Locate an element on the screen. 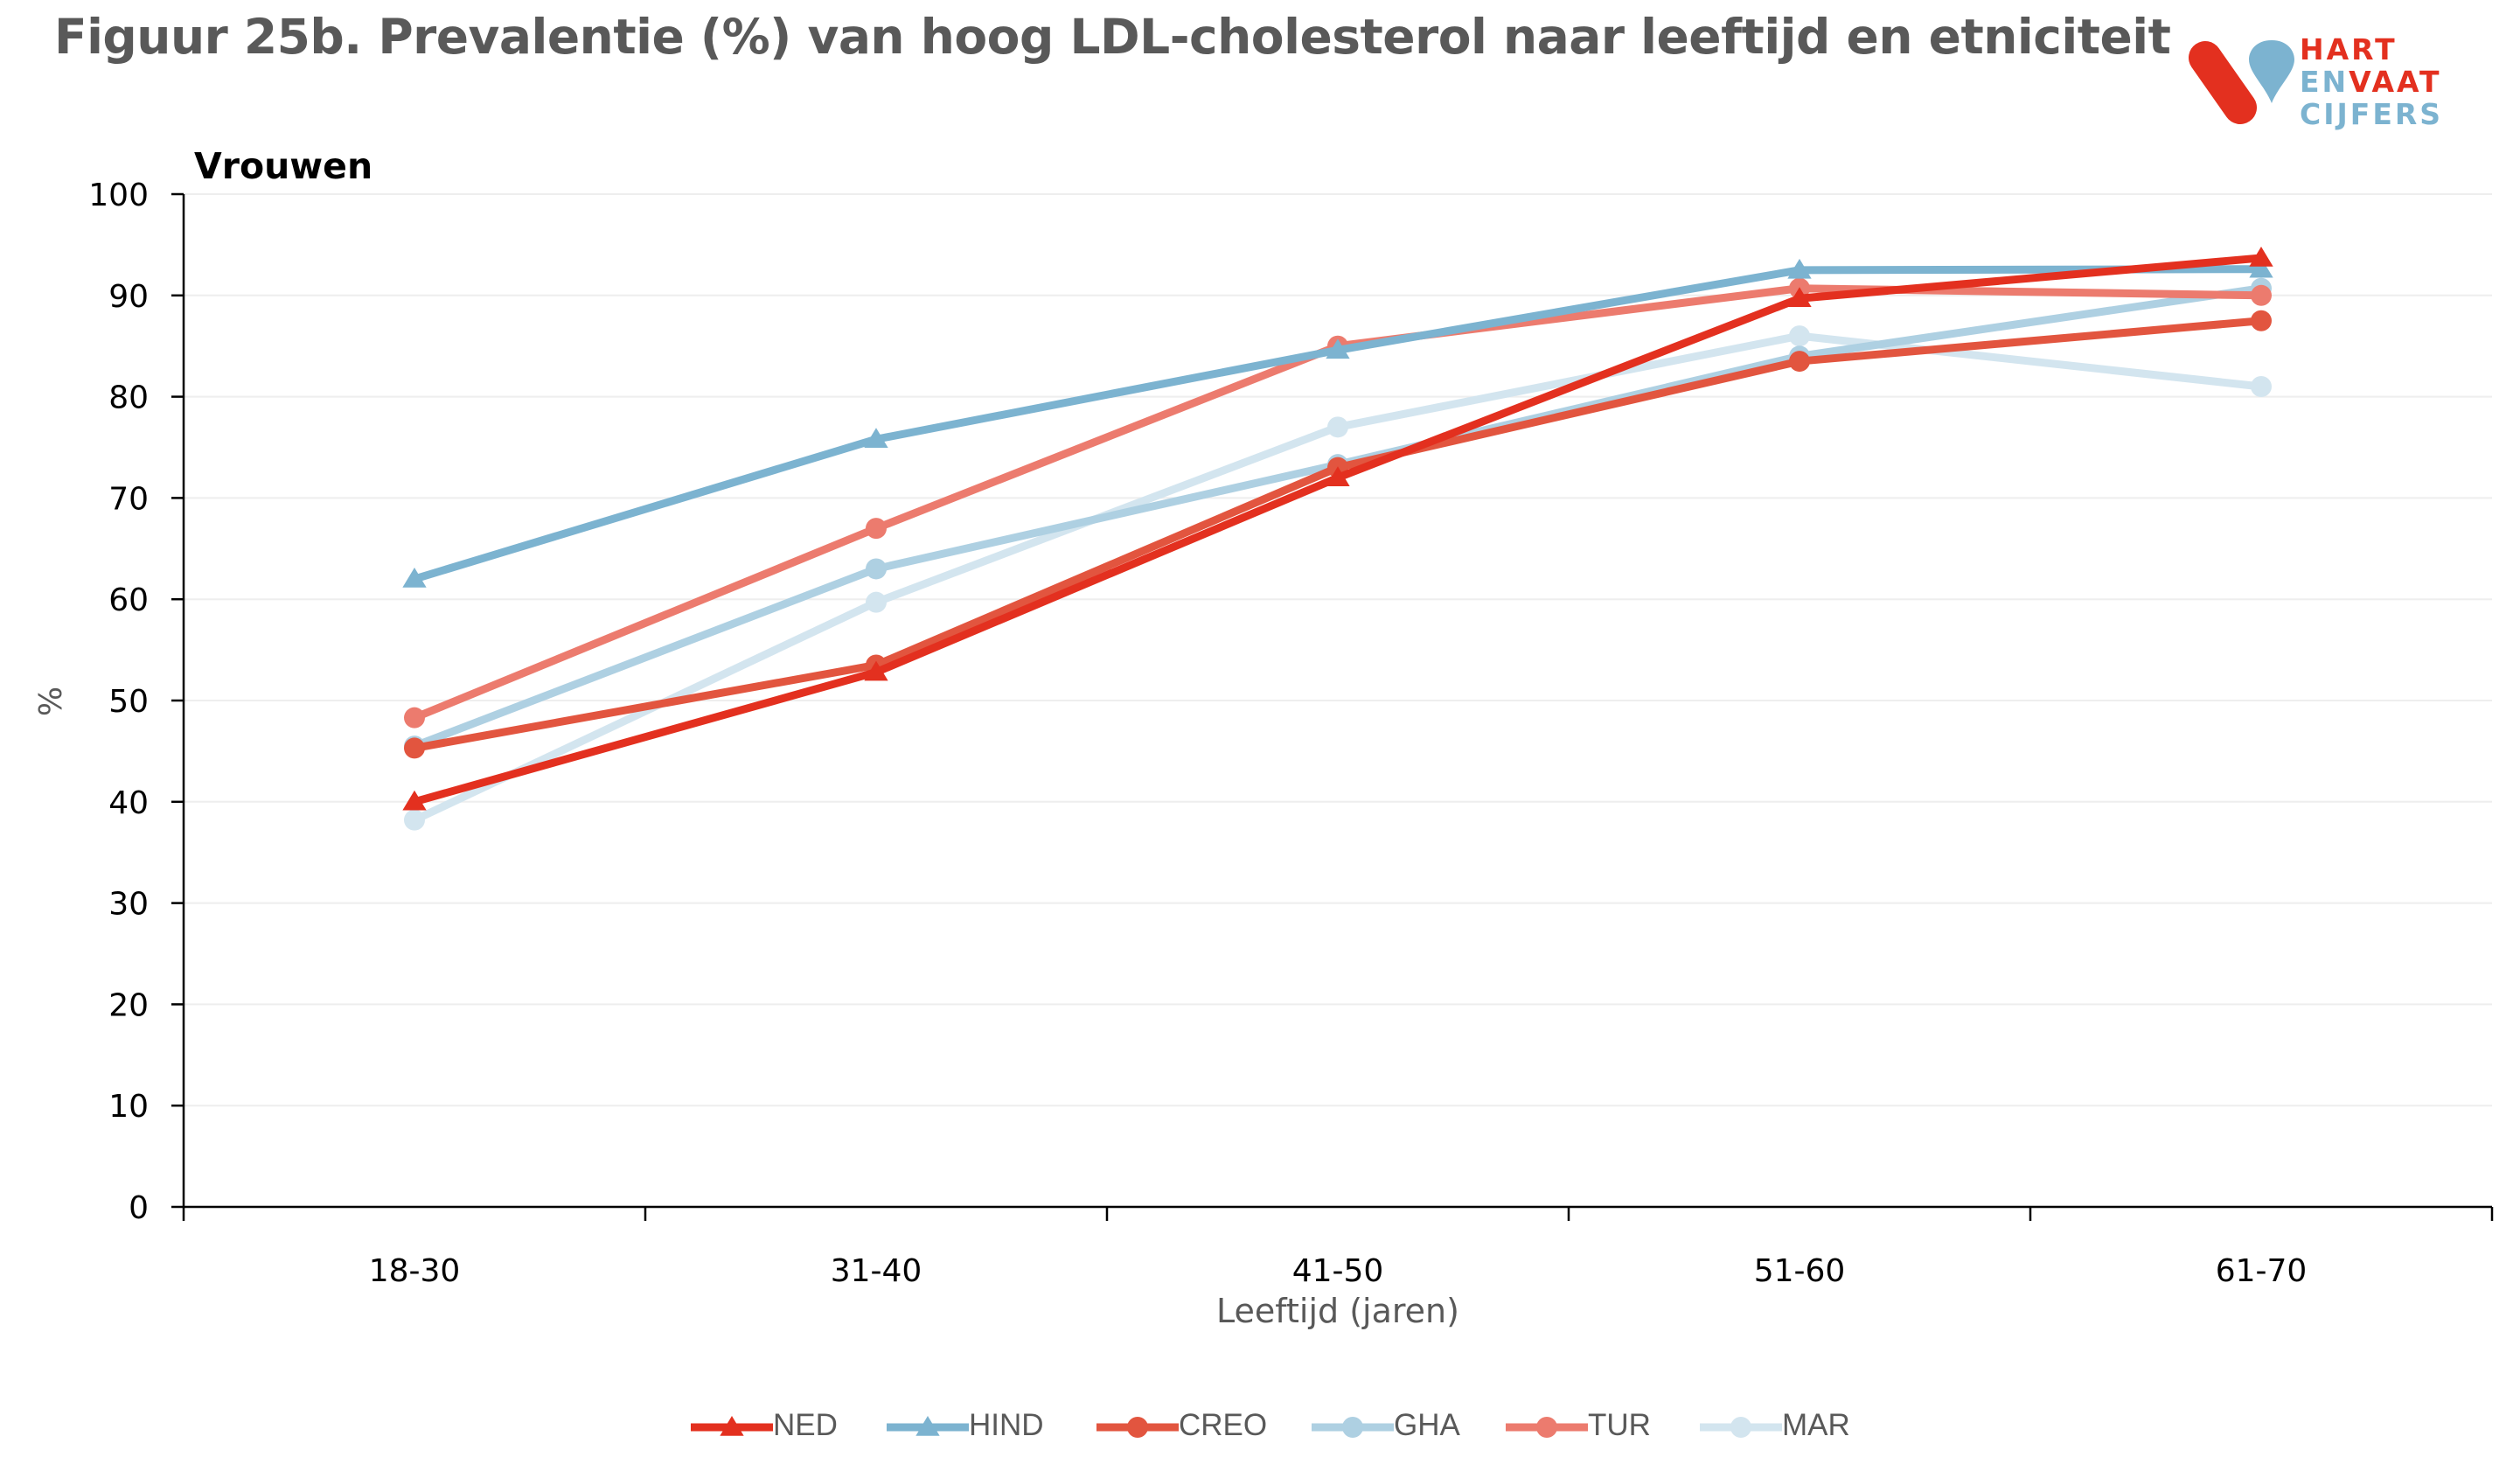  legend-swatch-mar is located at coordinates (1741, 1427).